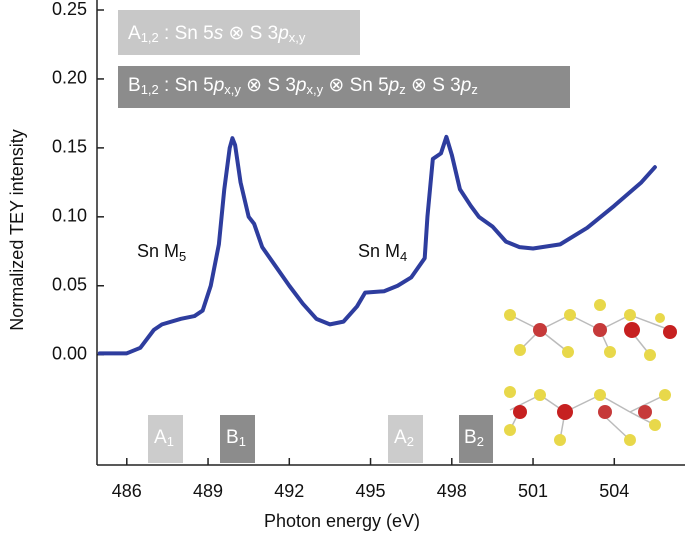  I want to click on edge-label: Sn M5, so click(161, 253).